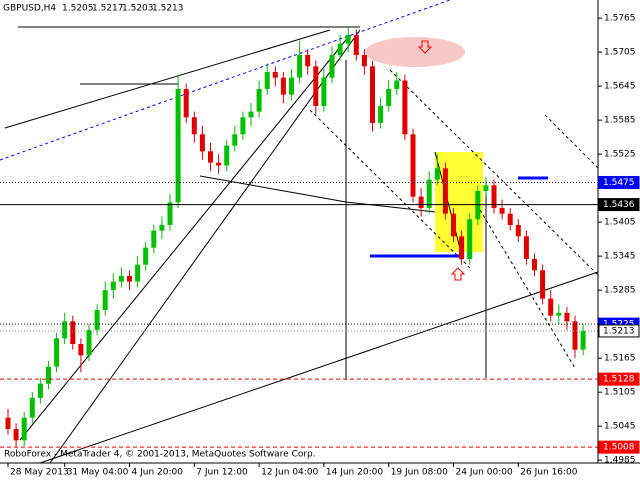 Image resolution: width=640 pixels, height=480 pixels. Describe the element at coordinates (425, 47) in the screenshot. I see `down-arrow` at that location.